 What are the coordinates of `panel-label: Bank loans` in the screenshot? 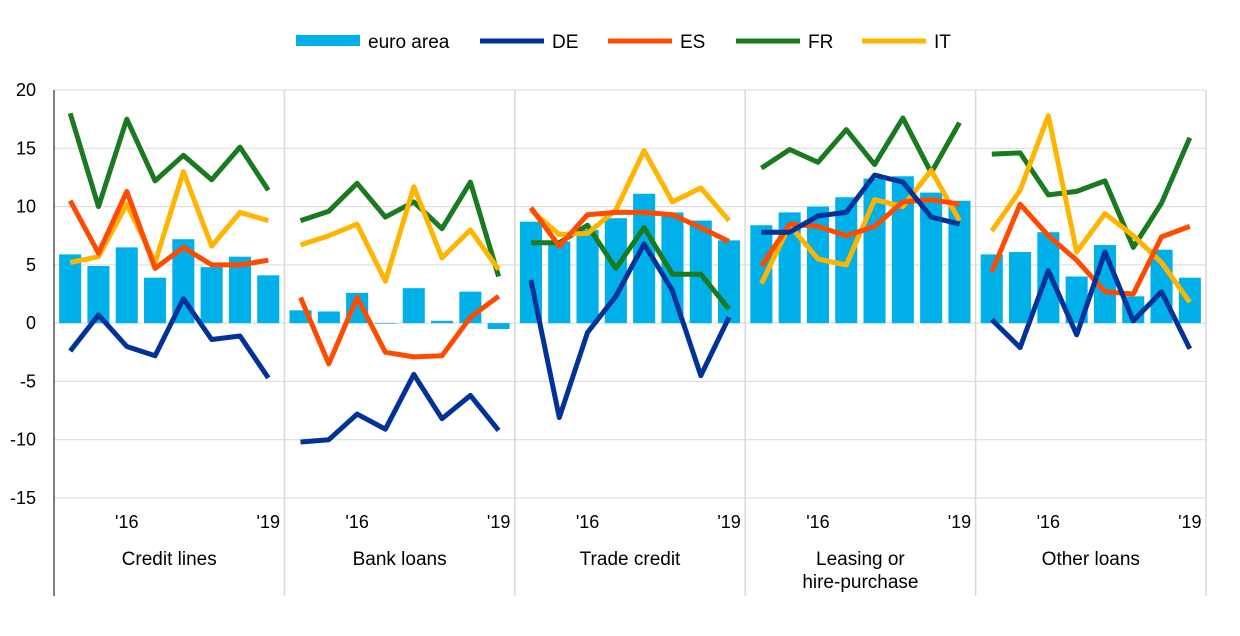 It's located at (400, 559).